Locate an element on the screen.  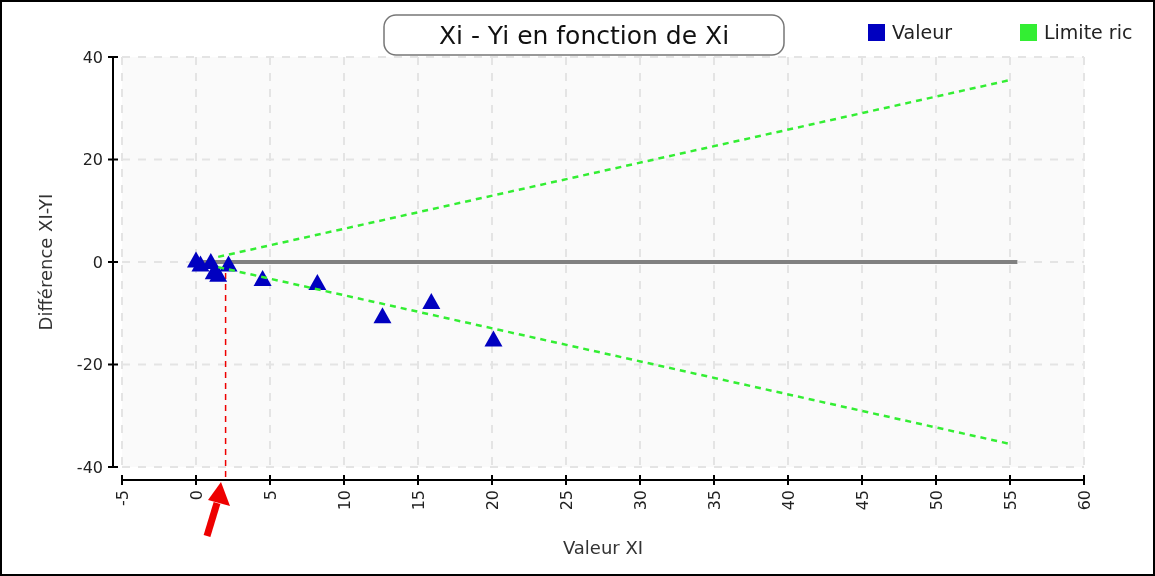
x-tick-label: 45 is located at coordinates (862, 500).